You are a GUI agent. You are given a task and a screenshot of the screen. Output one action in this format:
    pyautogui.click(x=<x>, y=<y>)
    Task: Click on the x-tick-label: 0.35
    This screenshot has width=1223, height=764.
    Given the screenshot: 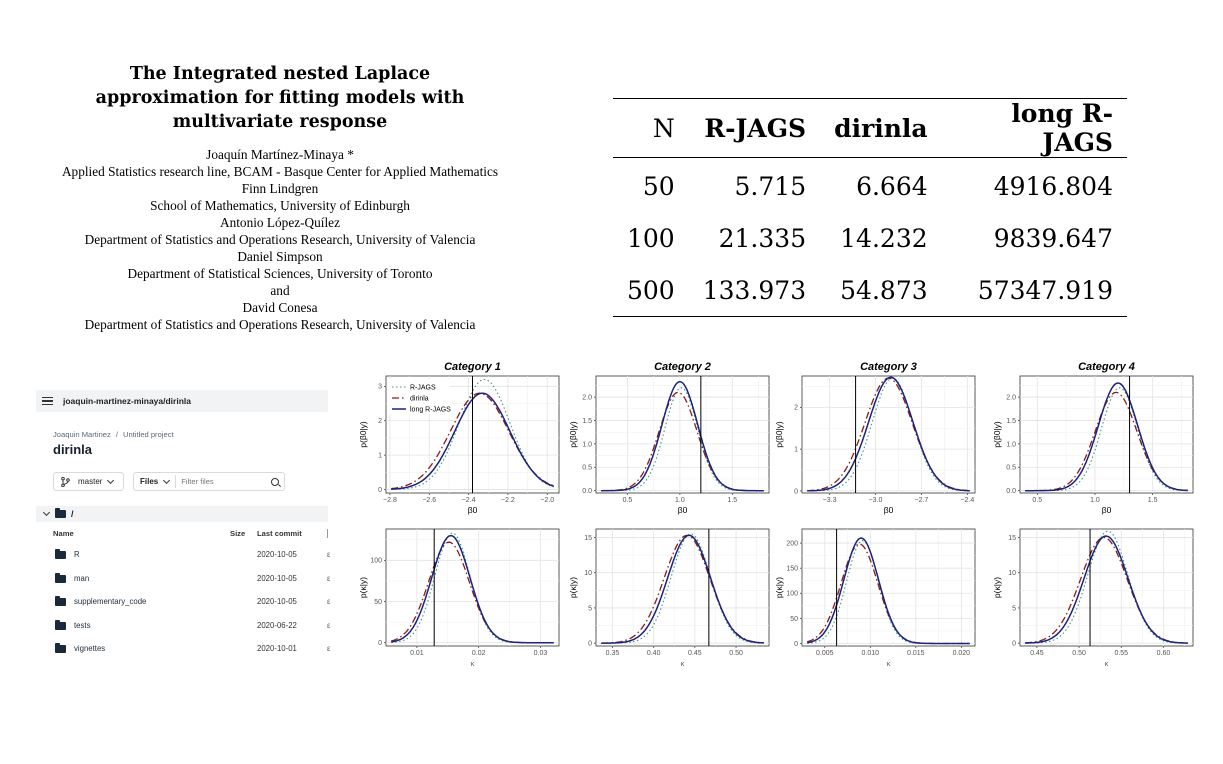 What is the action you would take?
    pyautogui.click(x=613, y=653)
    